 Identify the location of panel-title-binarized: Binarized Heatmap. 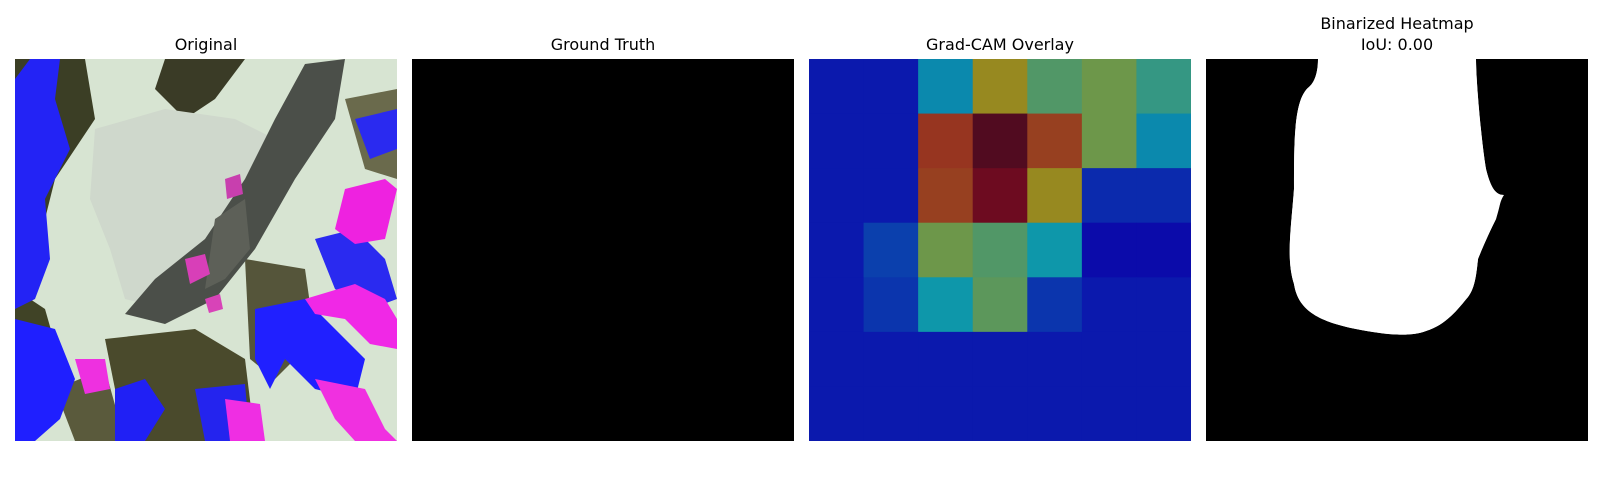
(1397, 23).